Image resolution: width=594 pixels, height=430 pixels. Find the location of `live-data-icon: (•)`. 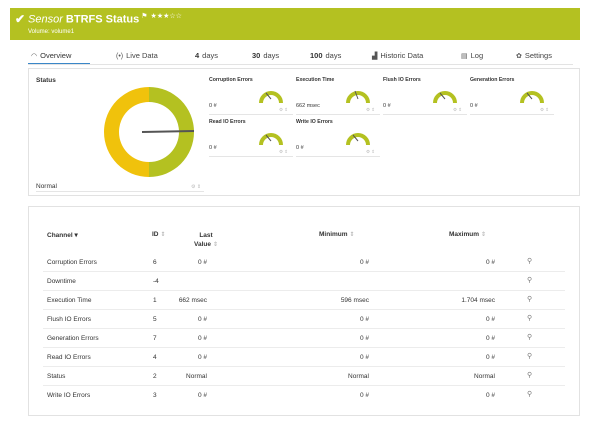

live-data-icon: (•) is located at coordinates (120, 56).